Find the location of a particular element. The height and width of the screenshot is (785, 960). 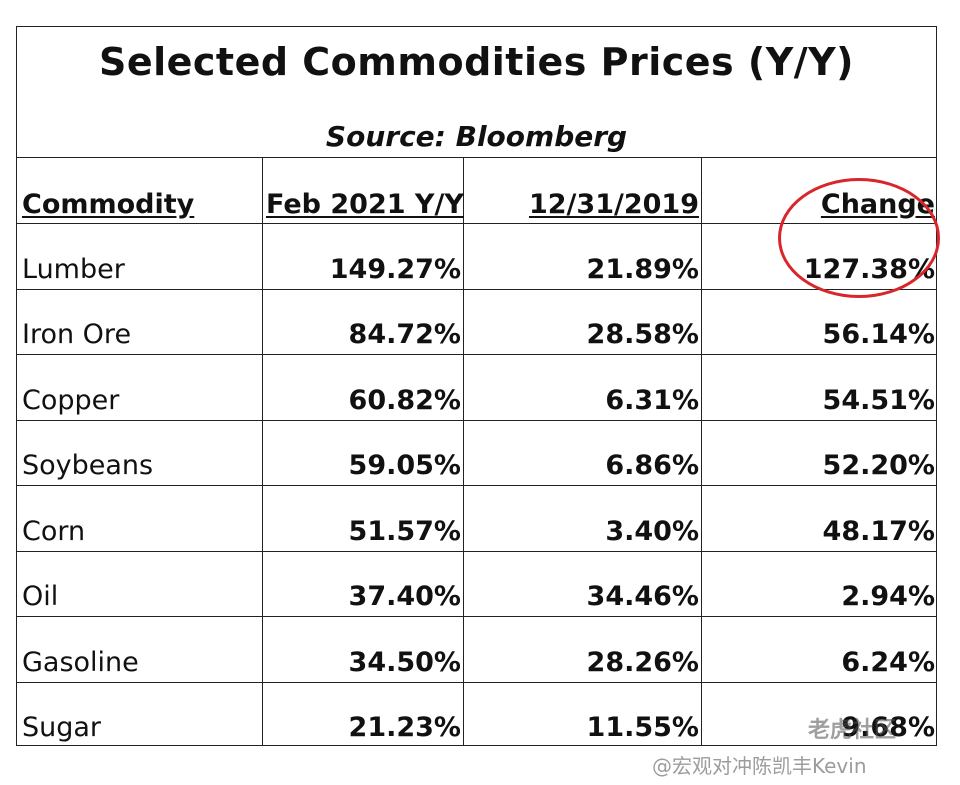

cell-dec2019: 21.89% is located at coordinates (642, 269).